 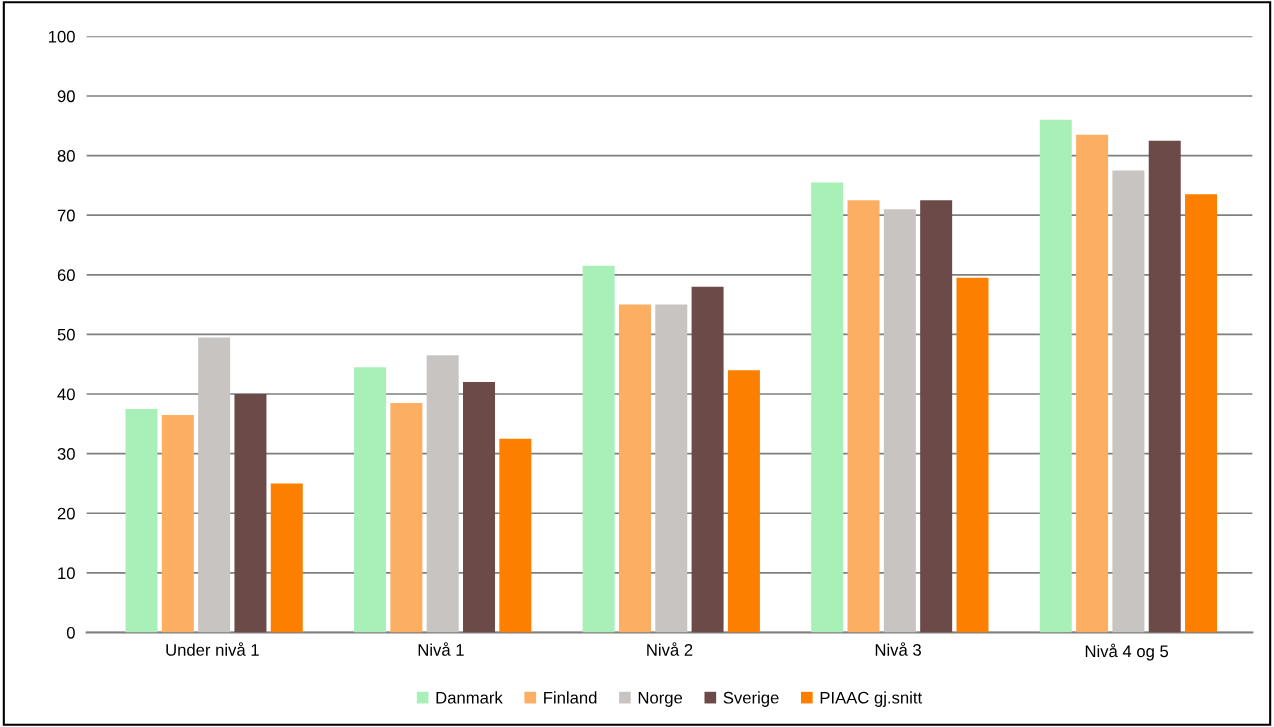 What do you see at coordinates (751, 699) in the screenshot?
I see `legend-label: Sverige` at bounding box center [751, 699].